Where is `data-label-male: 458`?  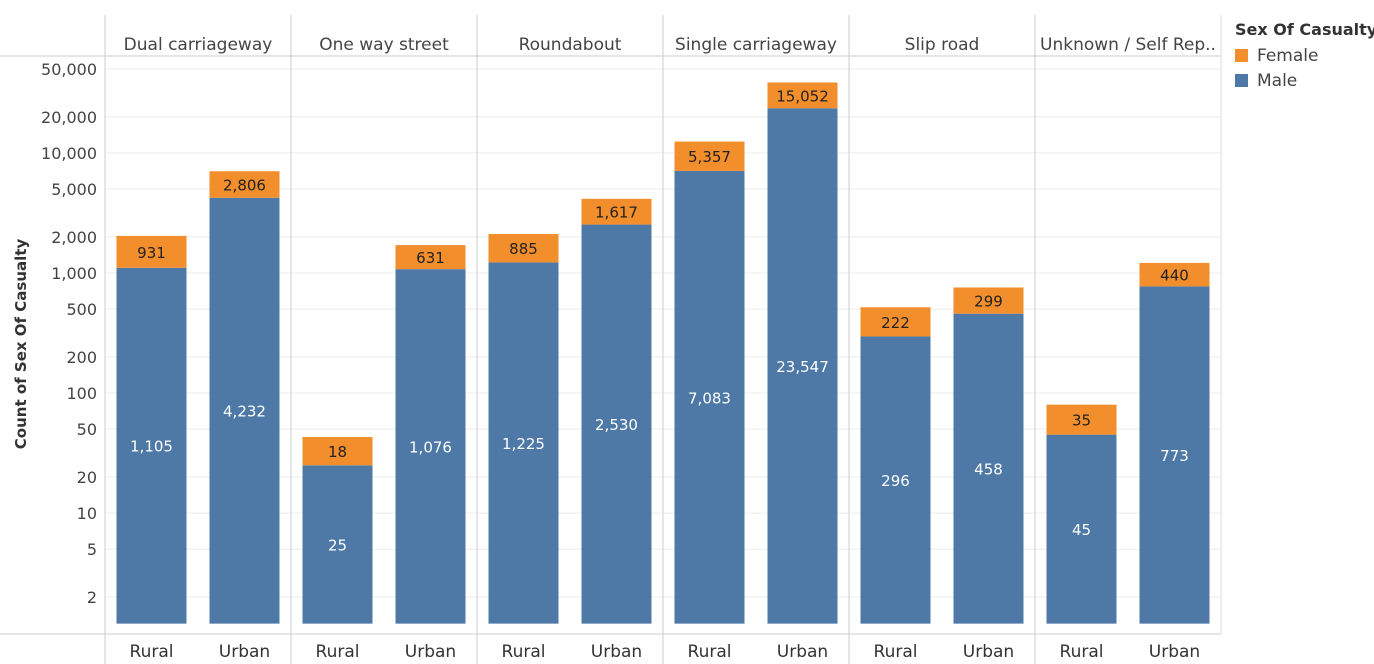 data-label-male: 458 is located at coordinates (988, 470).